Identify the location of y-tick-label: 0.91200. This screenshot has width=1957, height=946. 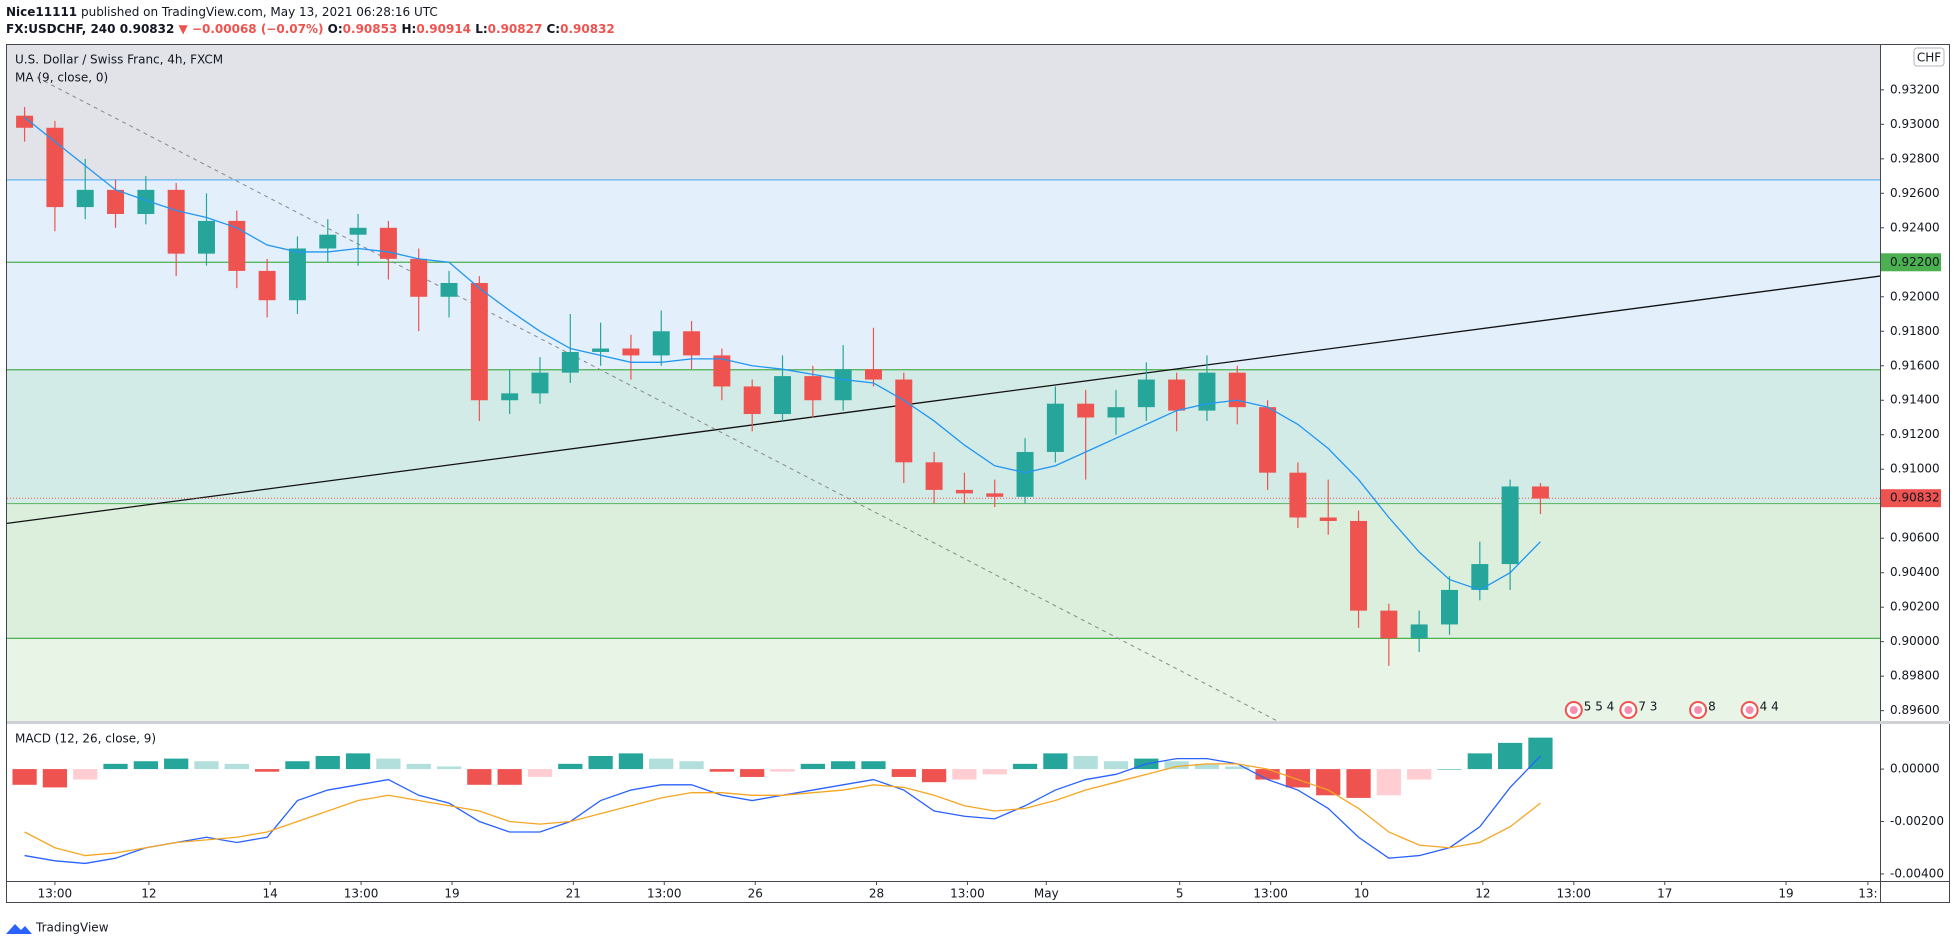
(1915, 434).